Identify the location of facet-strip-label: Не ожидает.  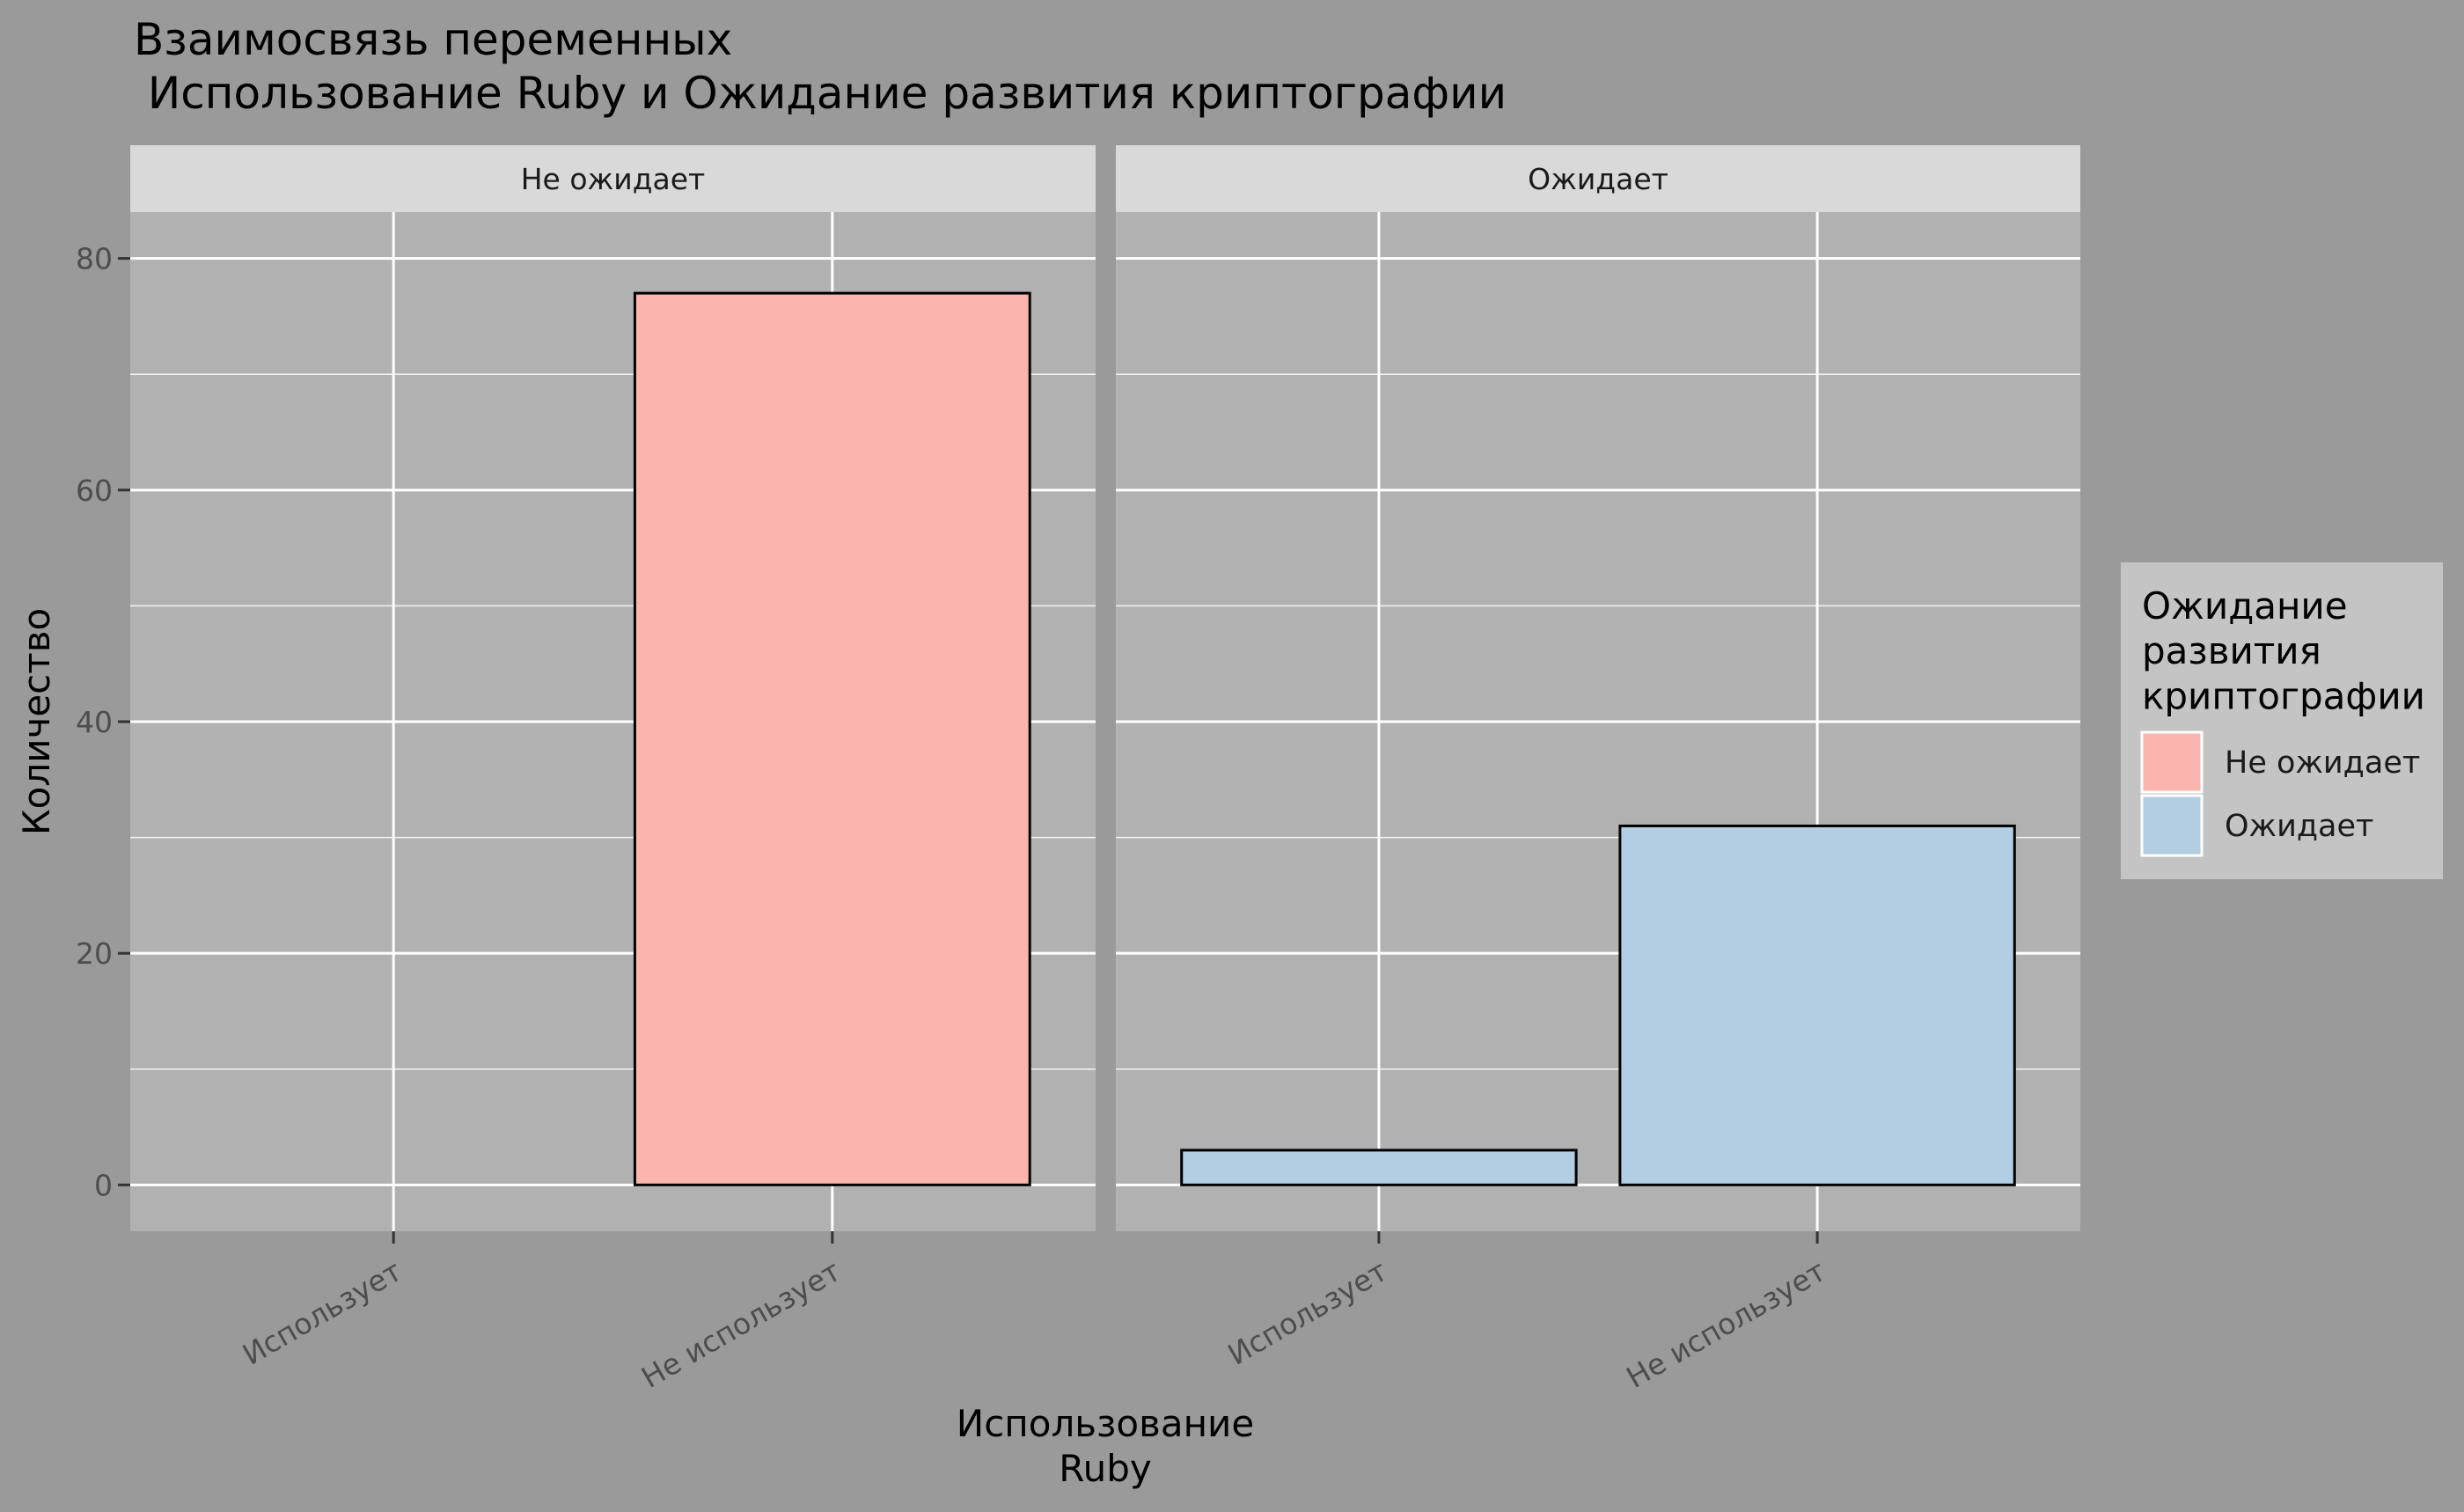
(614, 179).